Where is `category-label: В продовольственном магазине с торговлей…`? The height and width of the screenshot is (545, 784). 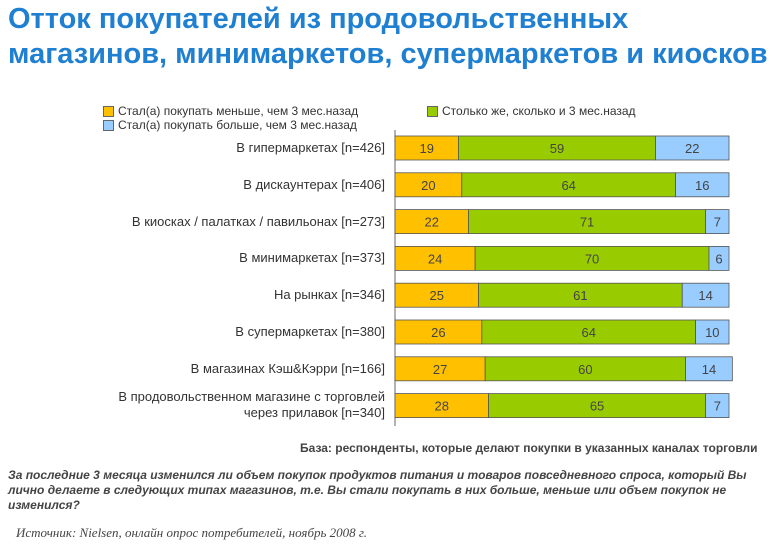 category-label: В продовольственном магазине с торговлей… is located at coordinates (251, 405).